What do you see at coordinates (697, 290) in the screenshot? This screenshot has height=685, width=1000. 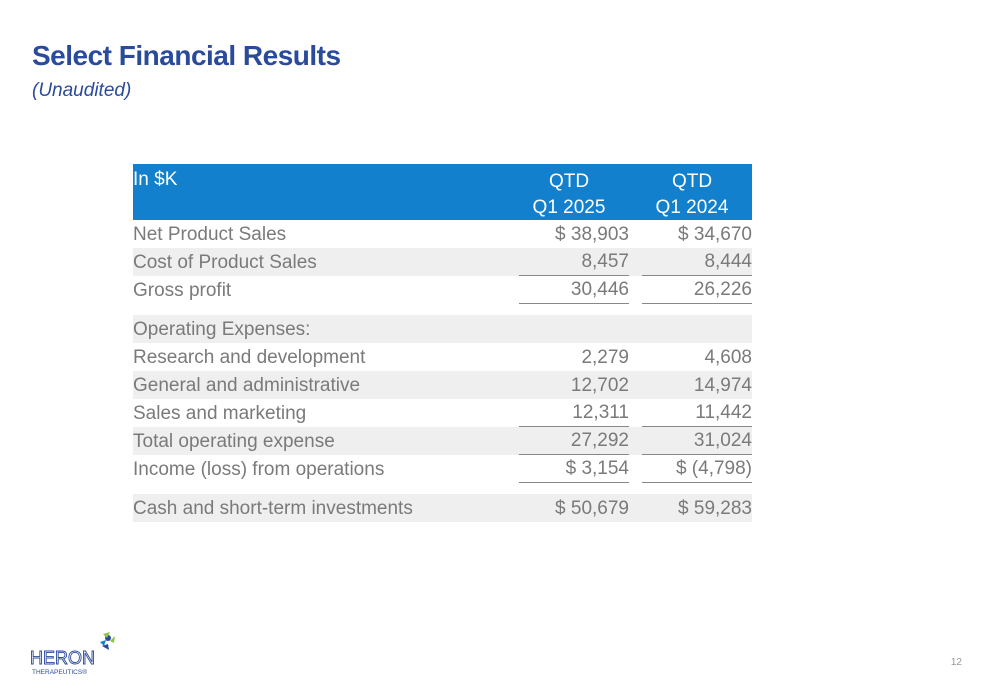 I see `row-value-q1-2024: 26,226` at bounding box center [697, 290].